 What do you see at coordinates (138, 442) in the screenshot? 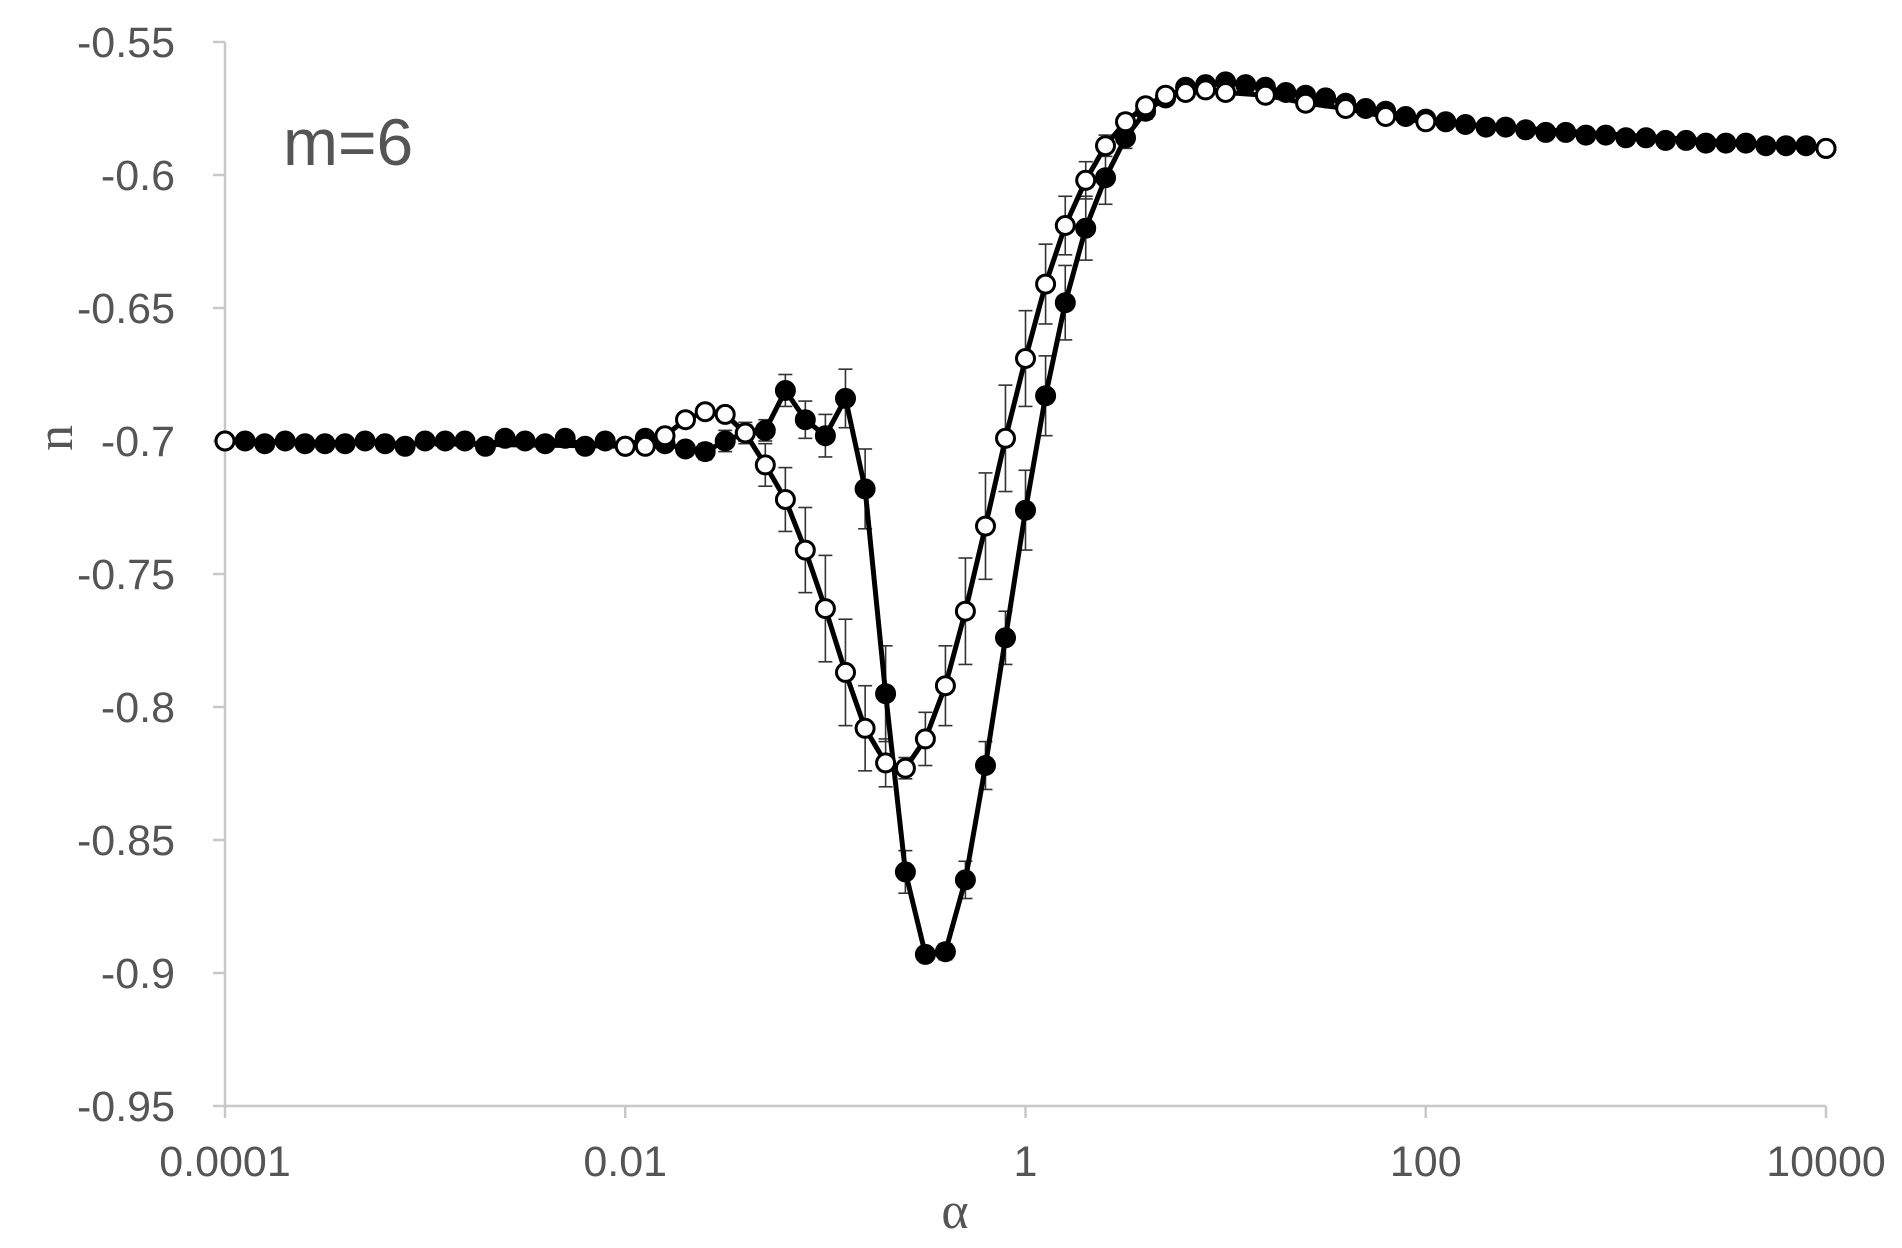
I see `y-tick-label: -0.7` at bounding box center [138, 442].